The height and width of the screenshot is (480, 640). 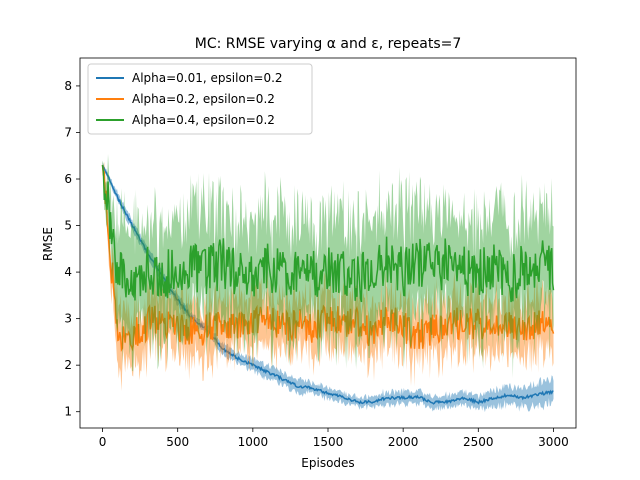 What do you see at coordinates (103, 442) in the screenshot?
I see `x-tick-label: 0` at bounding box center [103, 442].